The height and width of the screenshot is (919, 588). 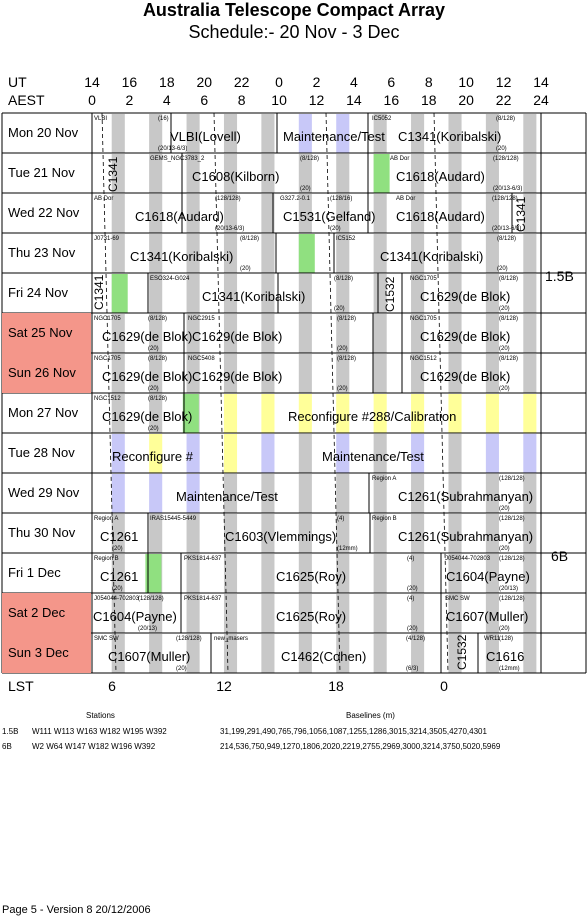 I want to click on aest-tick: 8, so click(x=241, y=100).